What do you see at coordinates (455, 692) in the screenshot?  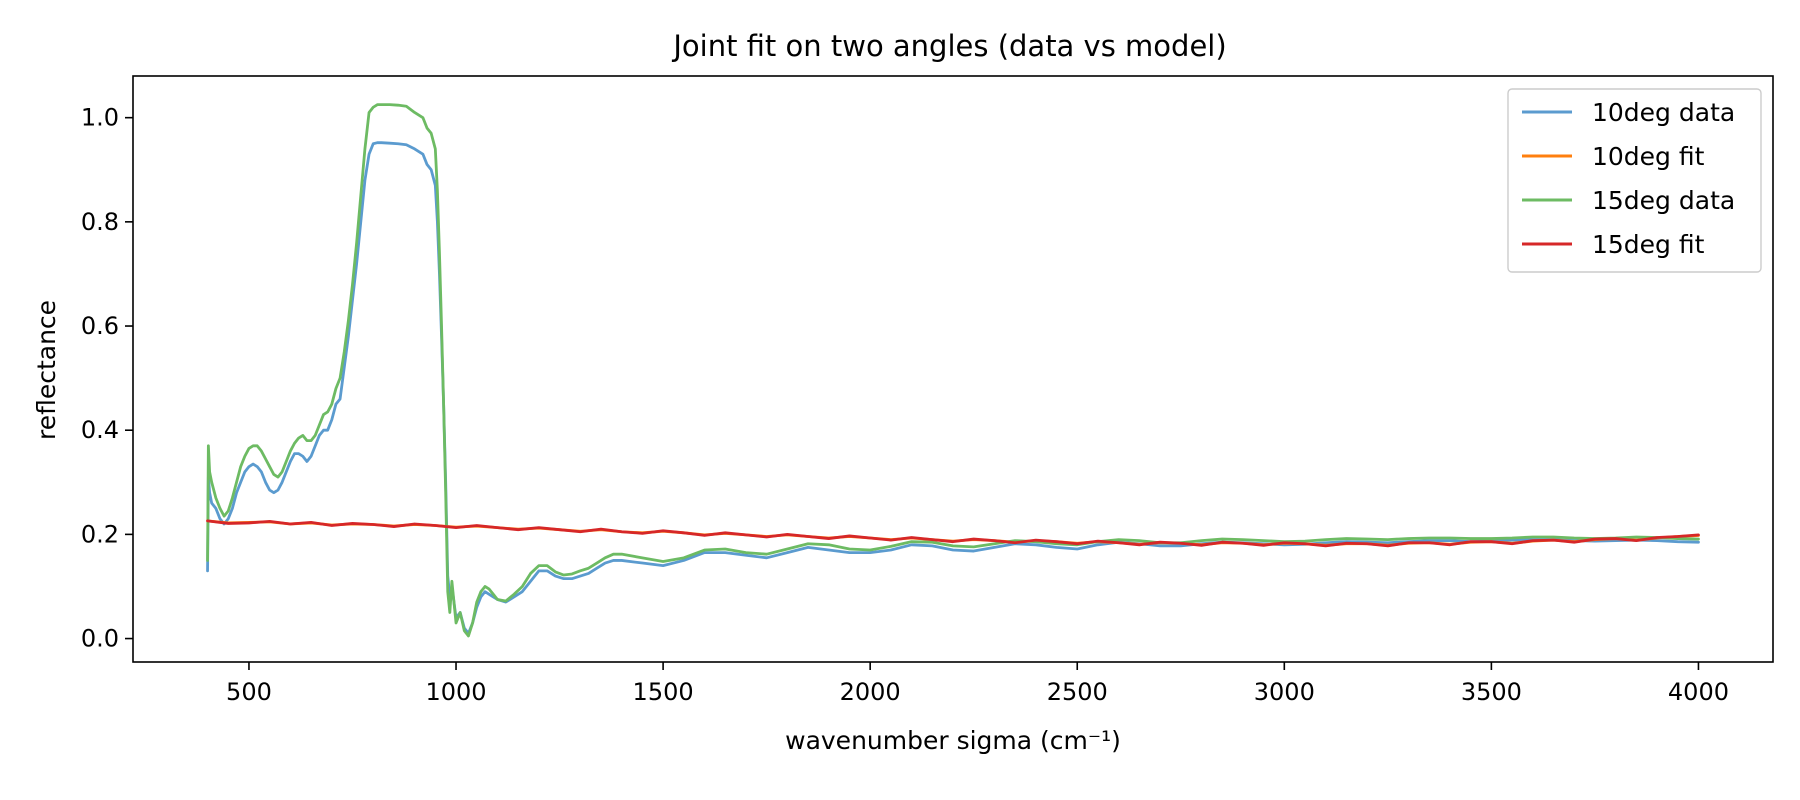 I see `x-tick-label: 1000` at bounding box center [455, 692].